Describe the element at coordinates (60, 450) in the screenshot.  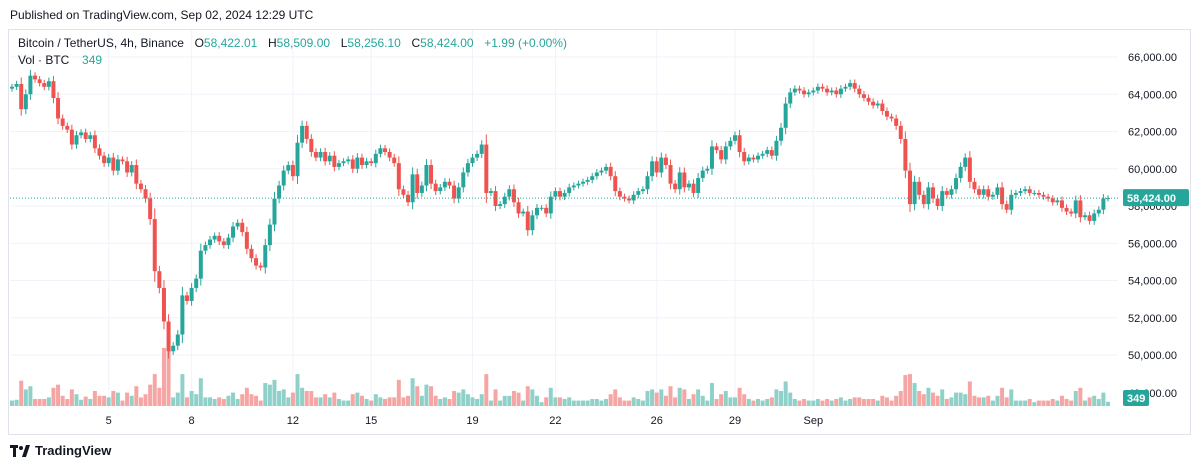
I see `tradingview-footer: TradingView` at that location.